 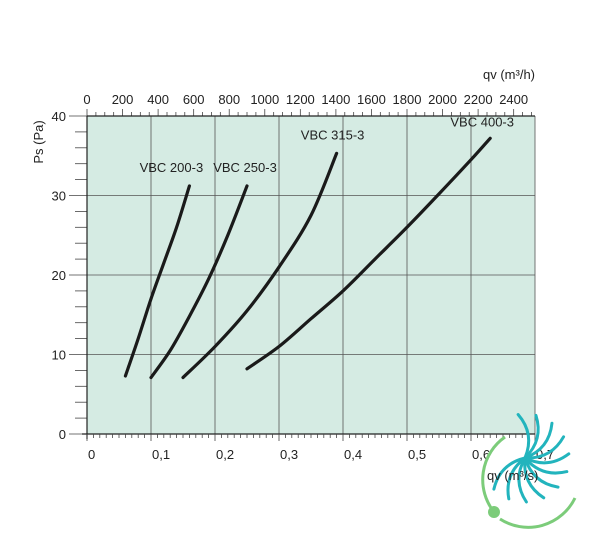 What do you see at coordinates (478, 99) in the screenshot?
I see `x2-tick-label: 2200` at bounding box center [478, 99].